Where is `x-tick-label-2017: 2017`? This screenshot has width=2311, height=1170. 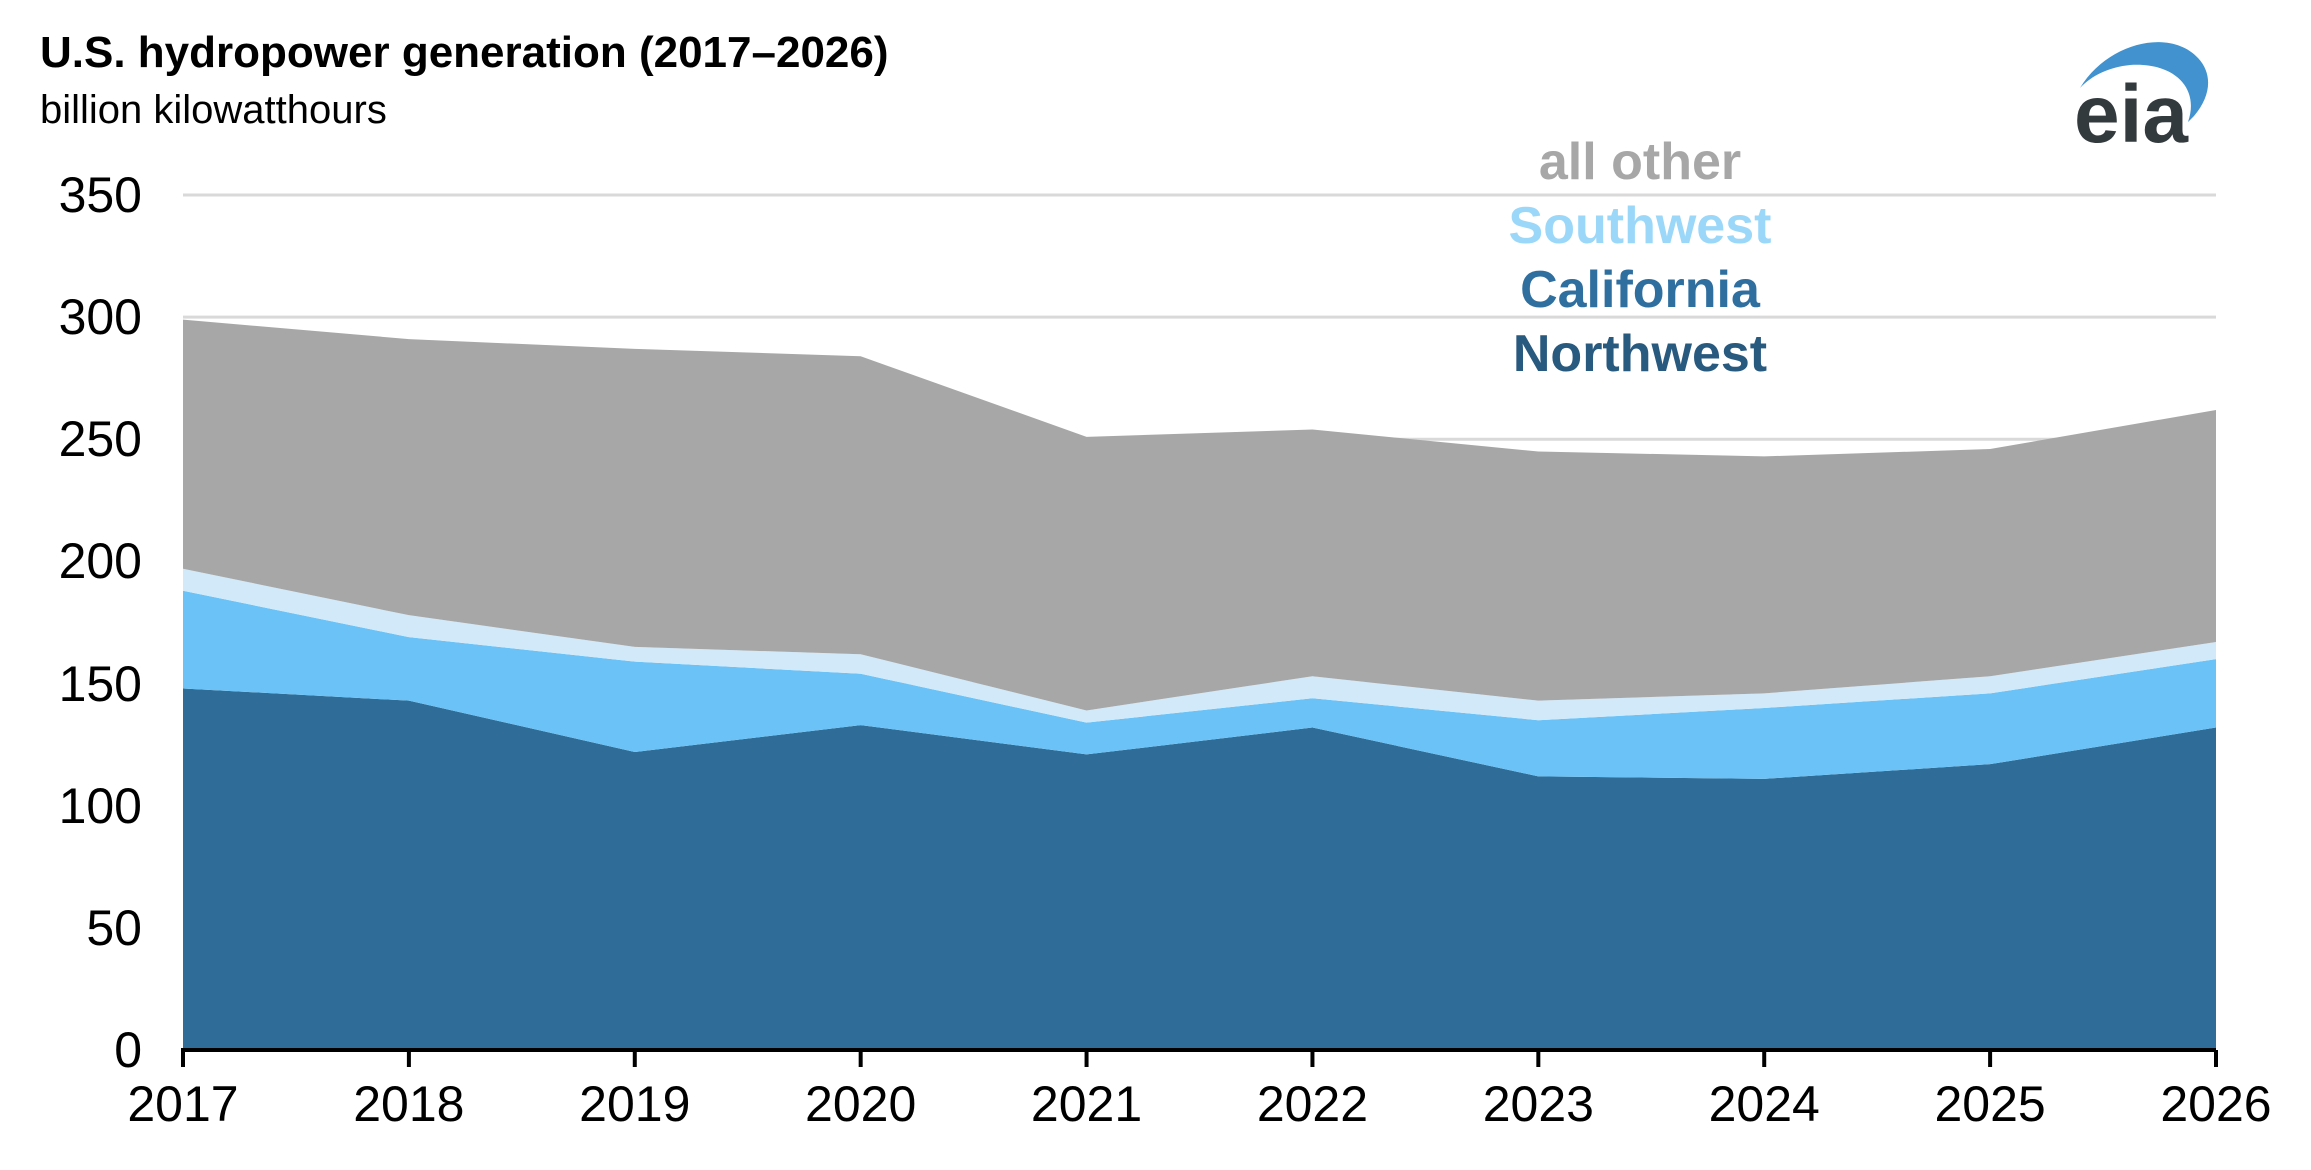 x-tick-label-2017: 2017 is located at coordinates (183, 1104).